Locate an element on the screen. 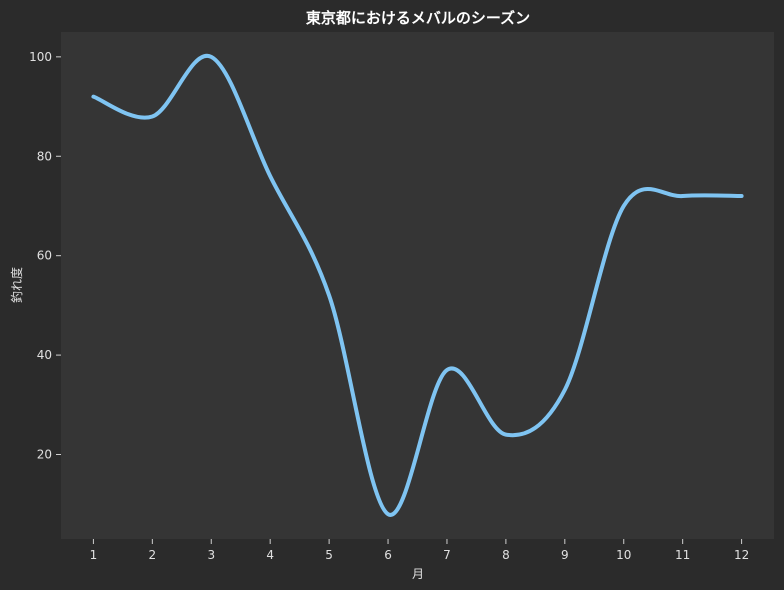 This screenshot has width=784, height=590. x-tick-label: 3 is located at coordinates (211, 555).